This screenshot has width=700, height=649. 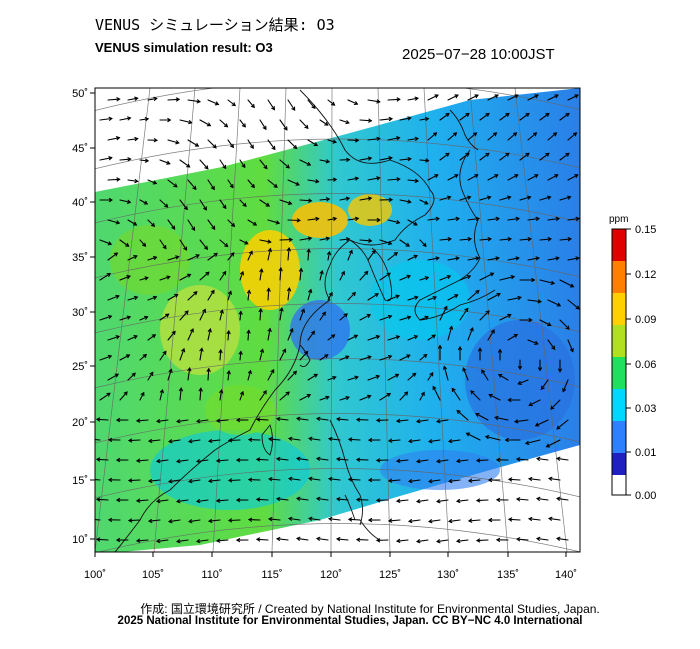 I want to click on lat-tick-label: 20˚, so click(x=80, y=423).